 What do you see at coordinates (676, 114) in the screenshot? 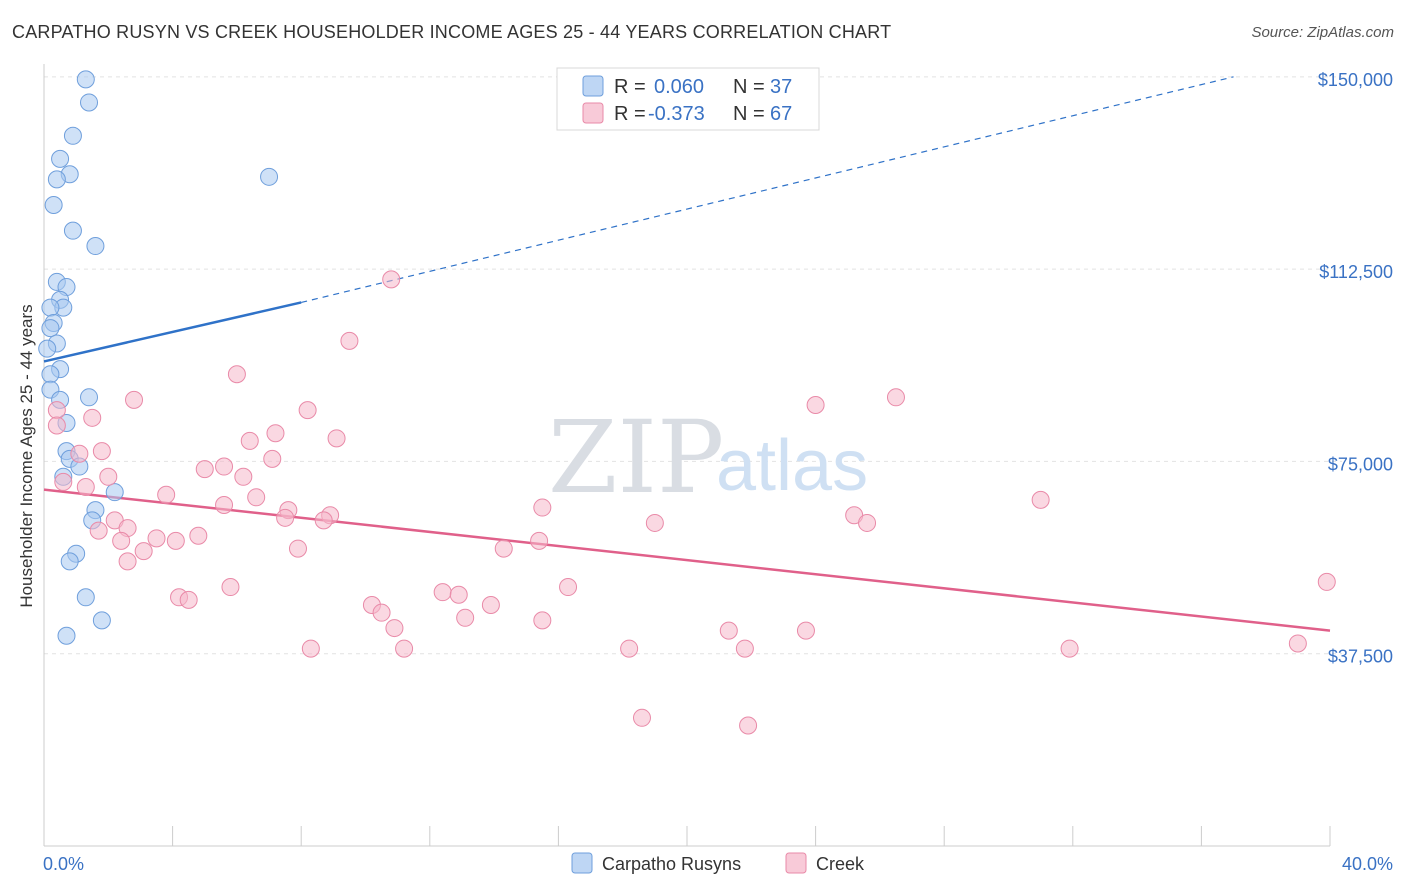
I see `legend-r-value-creek: -0.373` at bounding box center [676, 114].